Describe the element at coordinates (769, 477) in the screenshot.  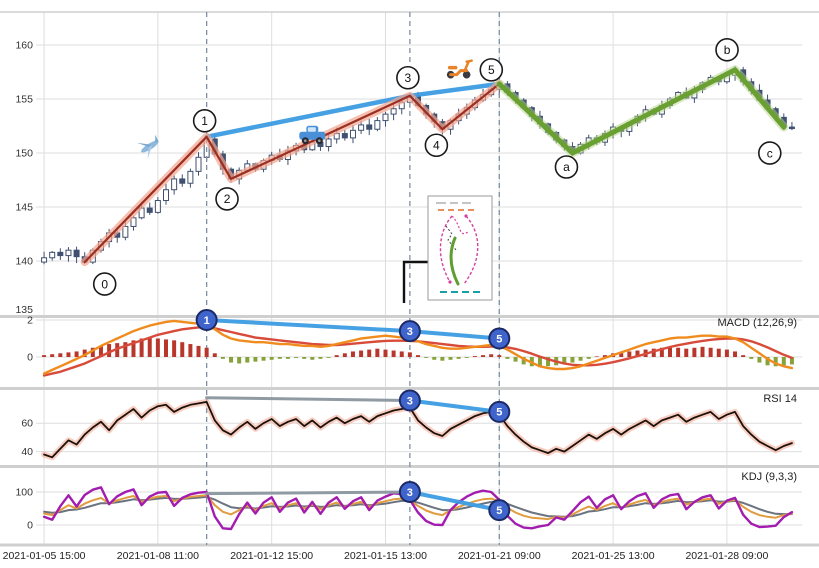
I see `kdj-panel-title: KDJ (9,3,3)` at that location.